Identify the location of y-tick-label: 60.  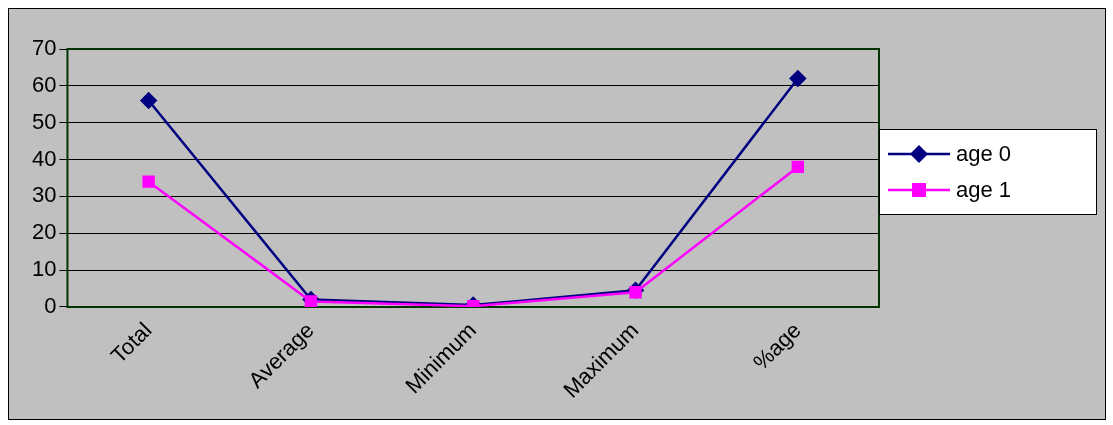
(44, 84).